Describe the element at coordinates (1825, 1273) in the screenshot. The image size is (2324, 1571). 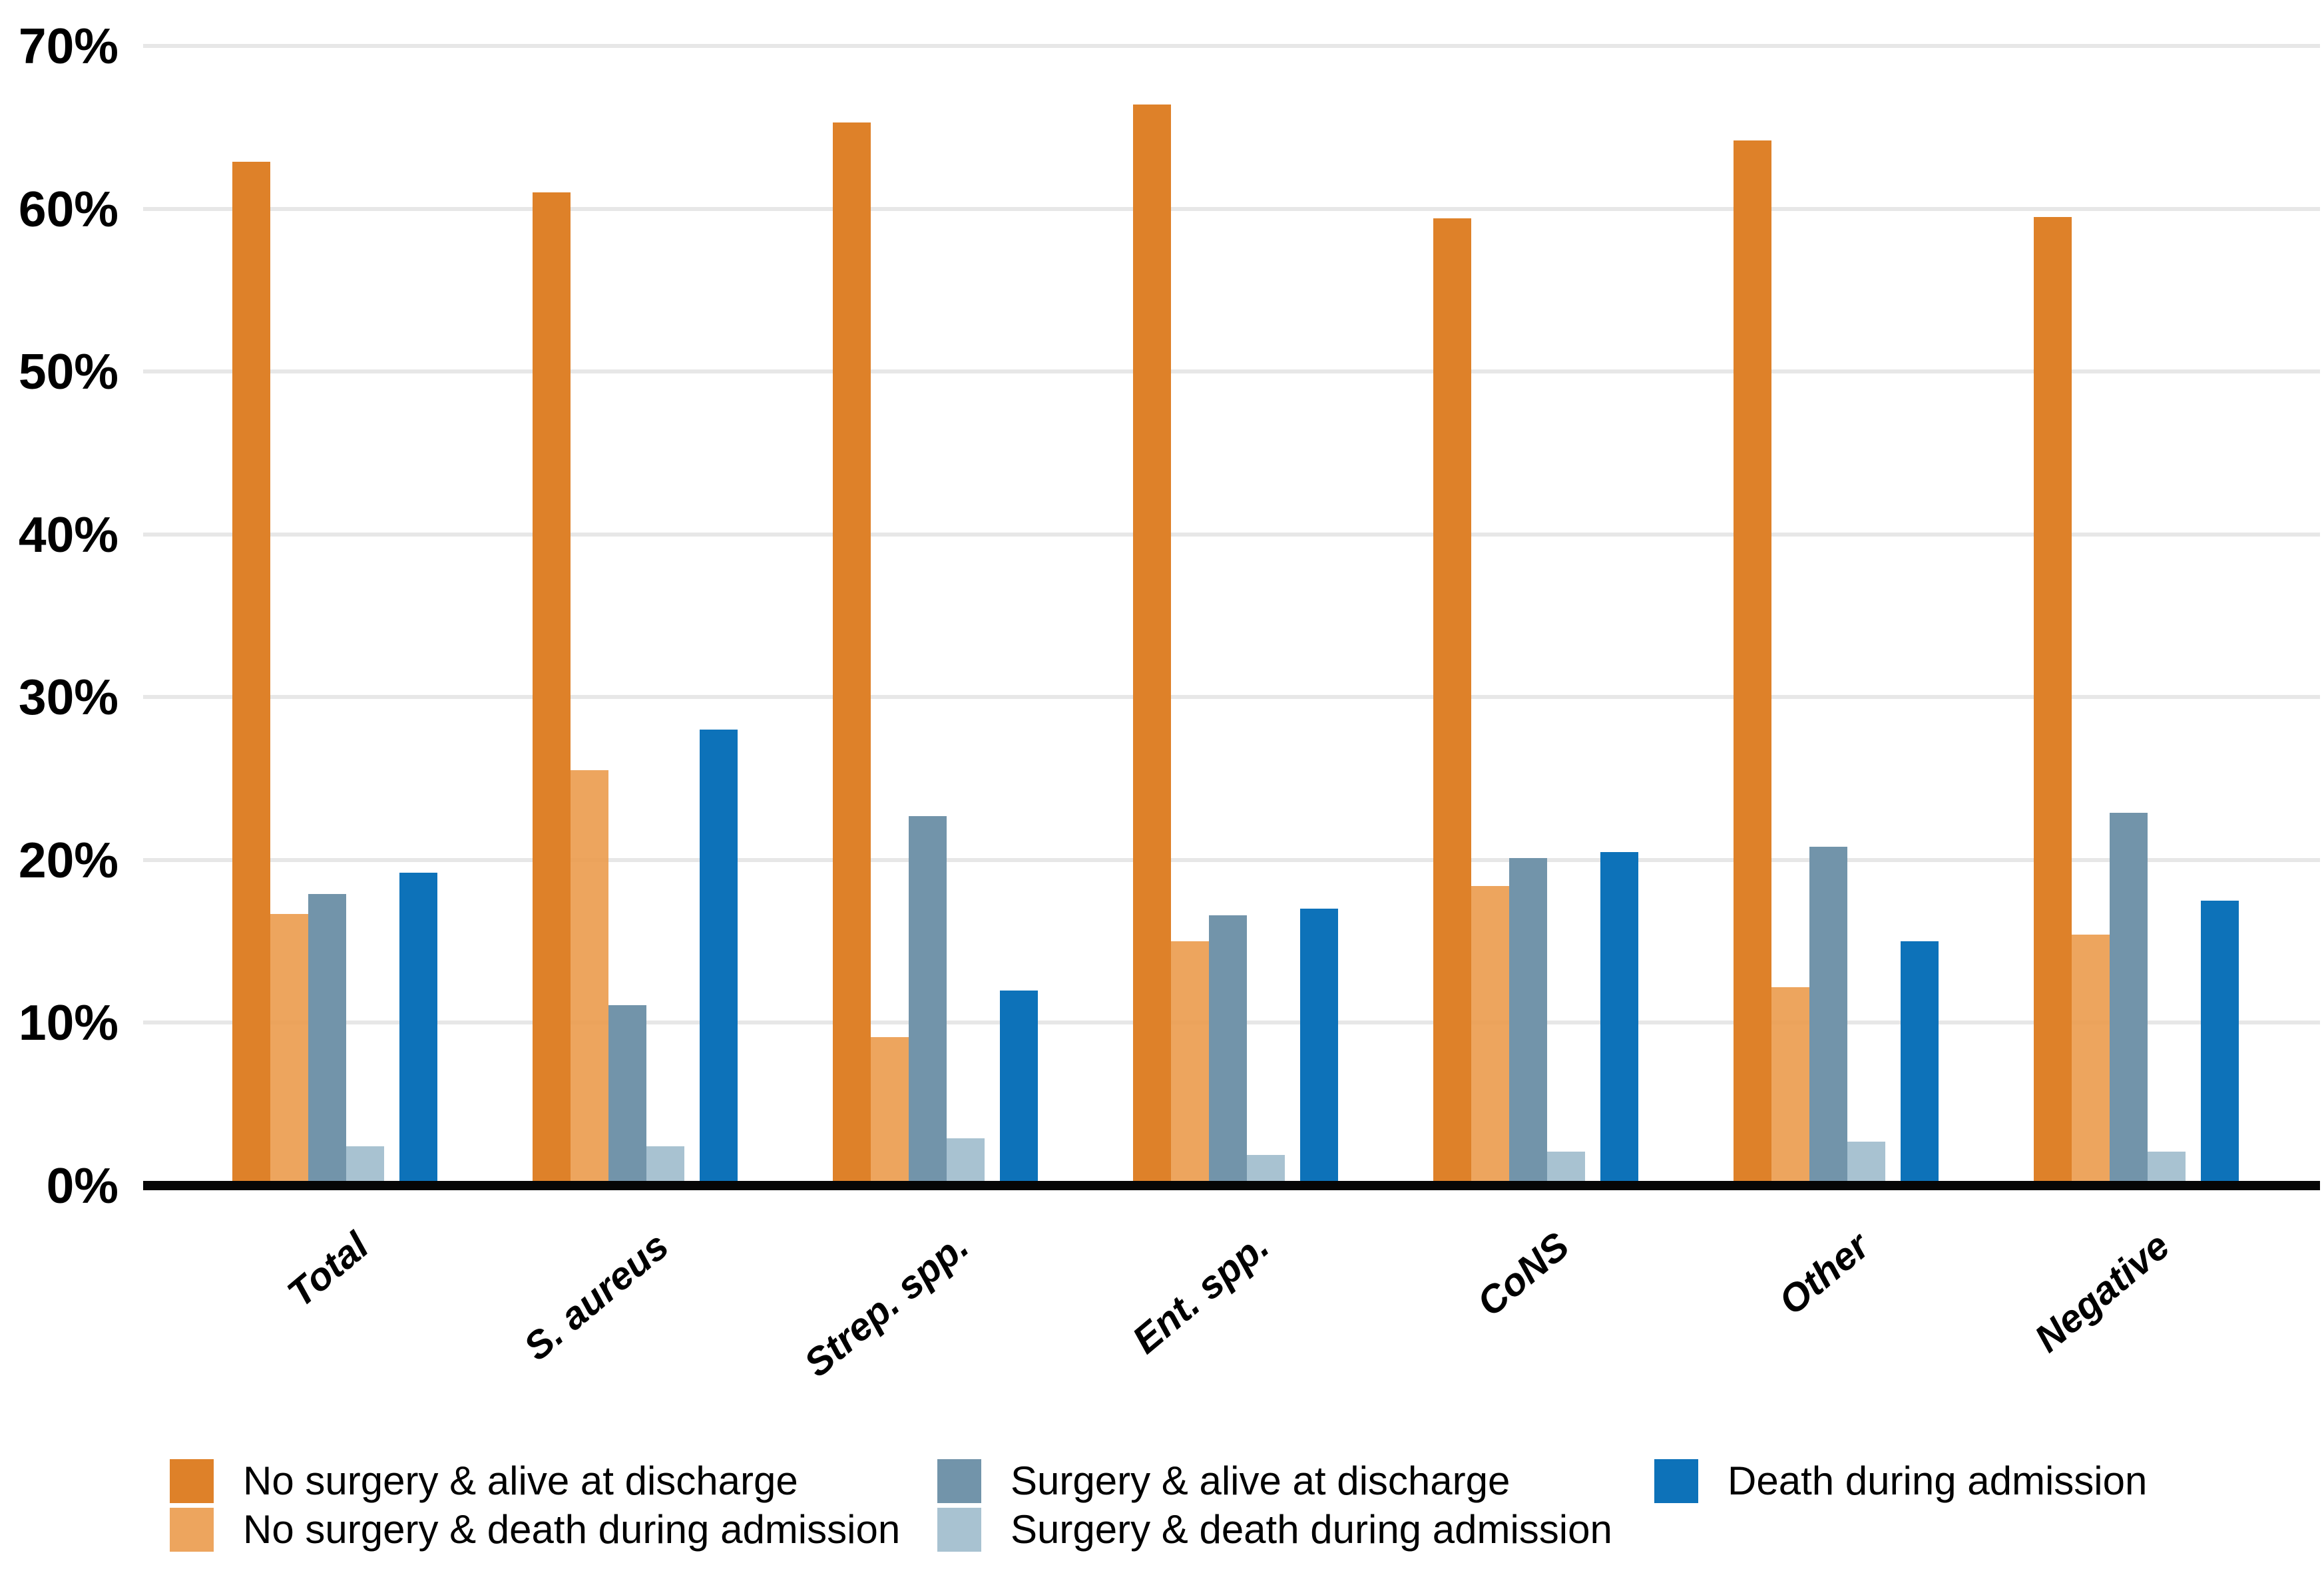
I see `x-category-label-other: Other` at that location.